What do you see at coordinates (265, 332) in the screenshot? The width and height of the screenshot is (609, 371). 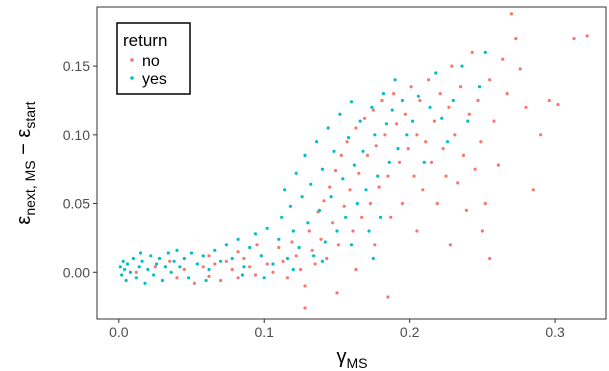 I see `x-tick-label-1: 0.1` at bounding box center [265, 332].